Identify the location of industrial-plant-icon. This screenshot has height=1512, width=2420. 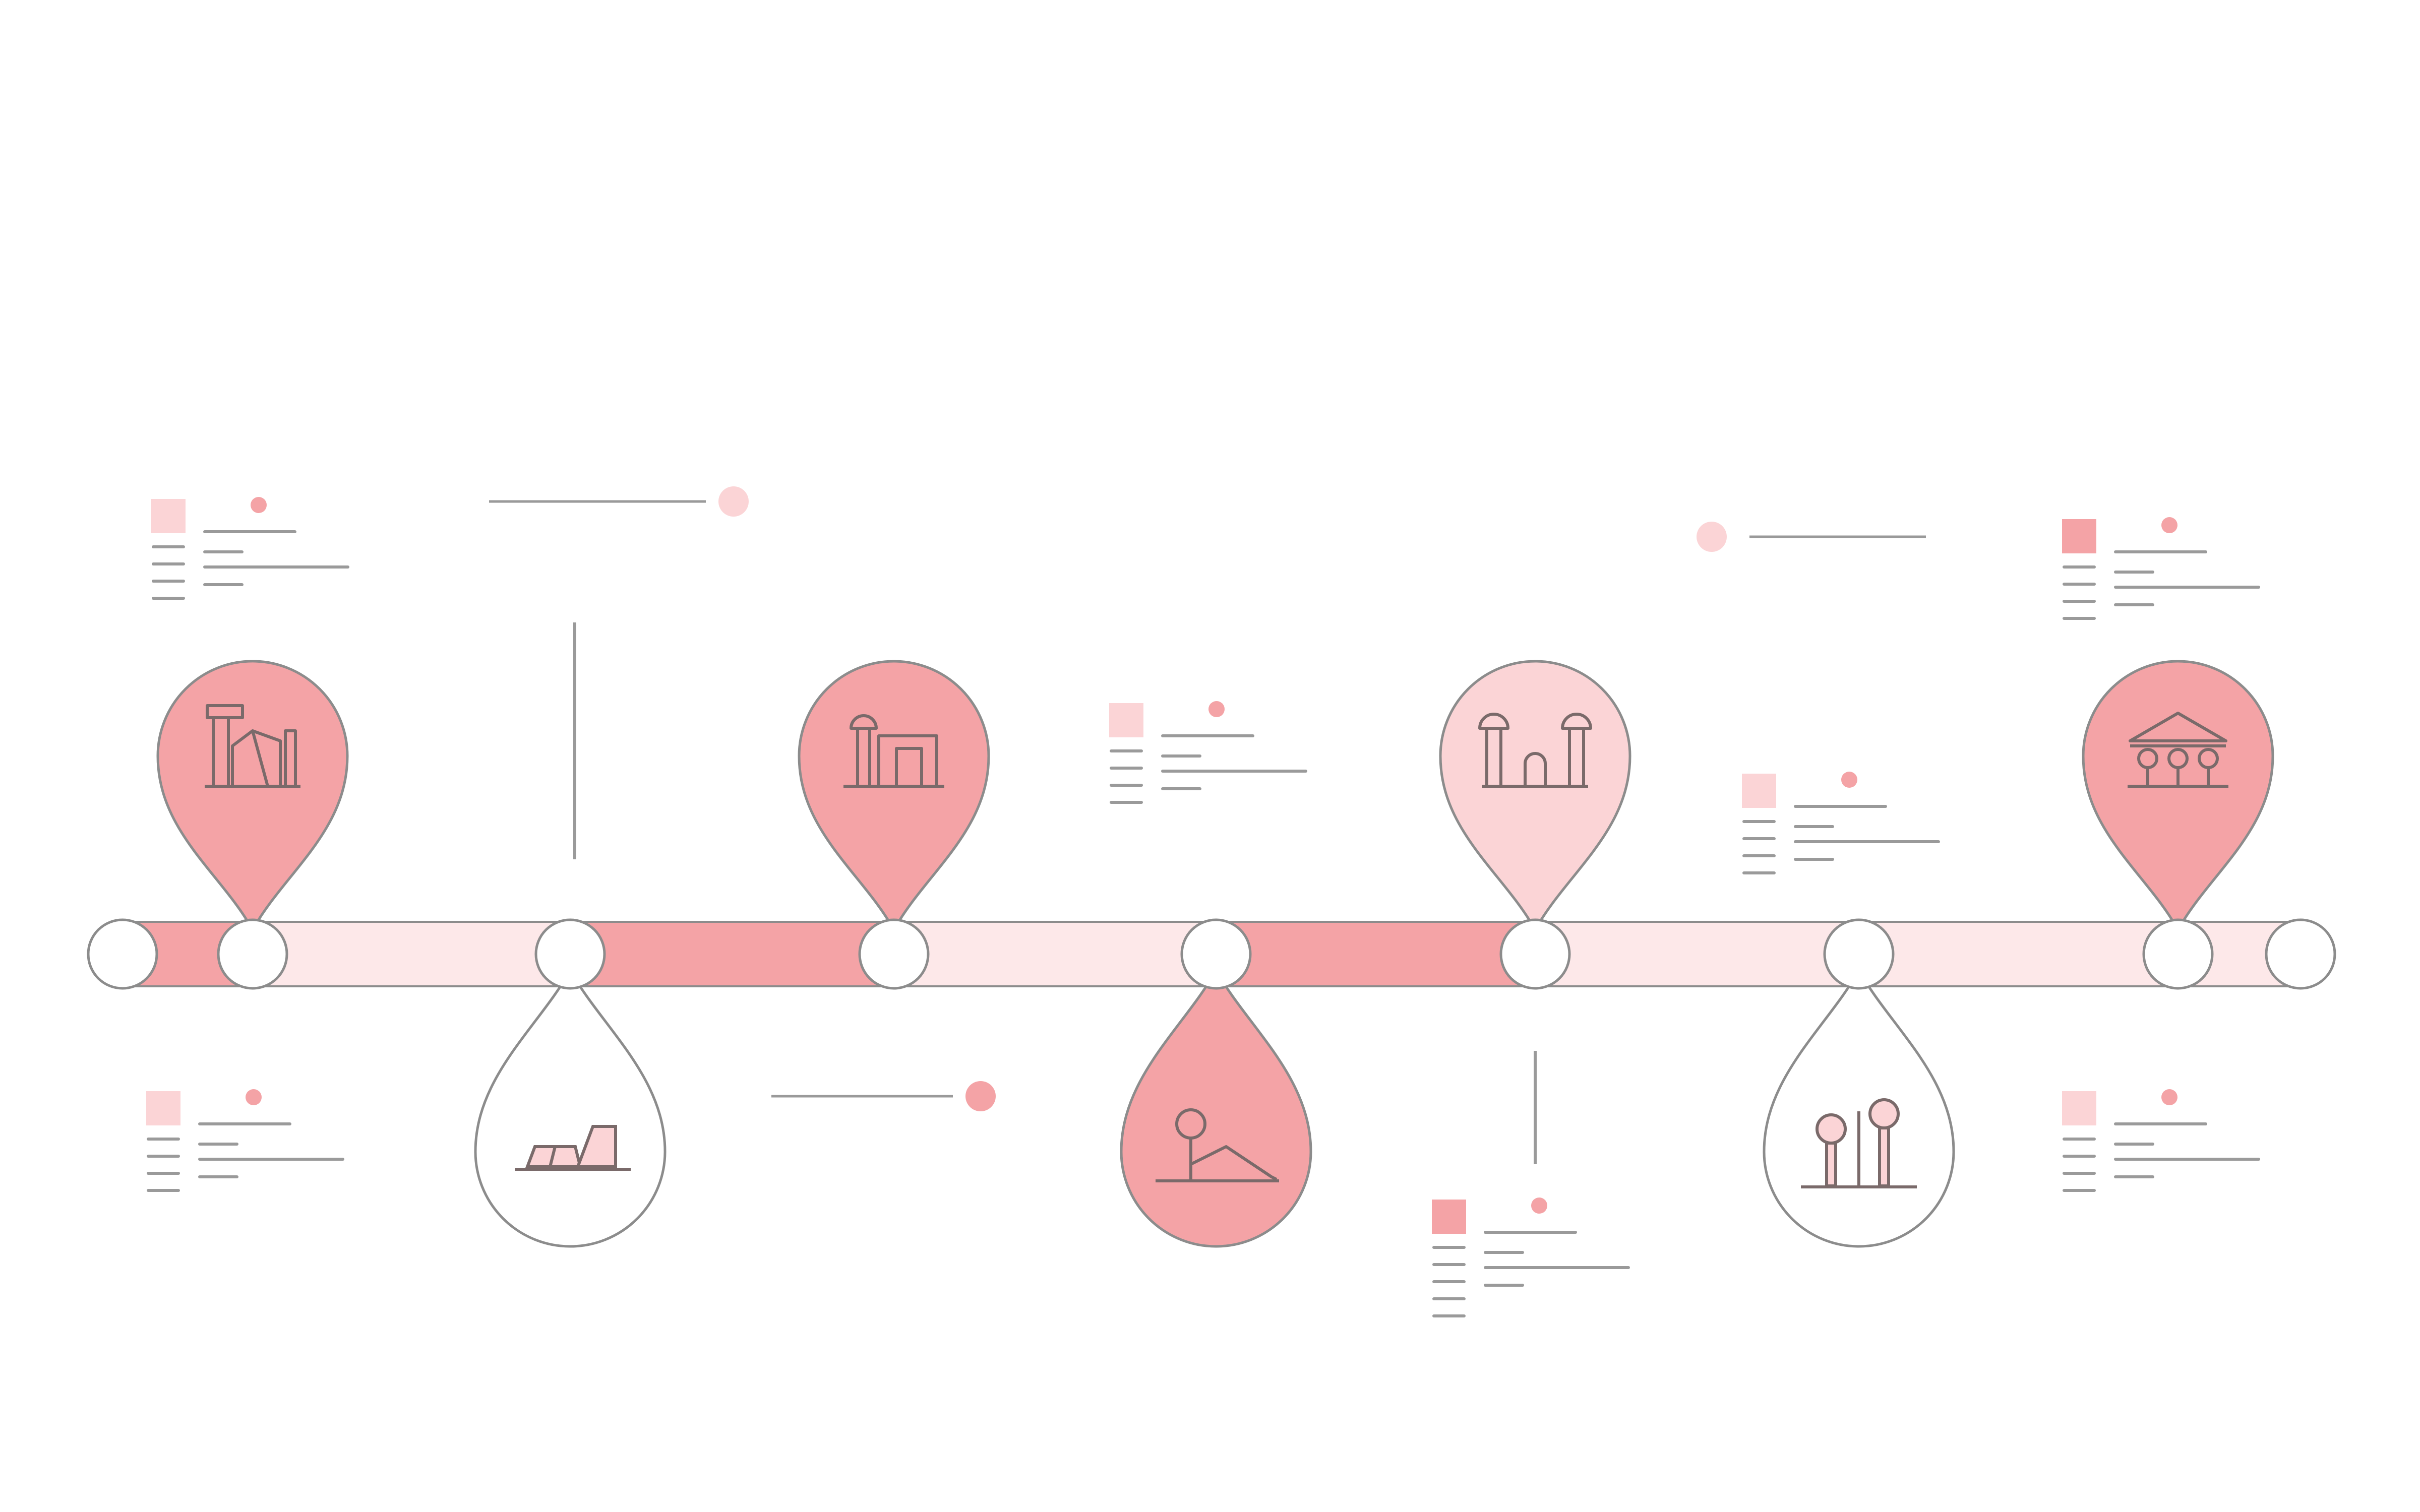
(893, 751).